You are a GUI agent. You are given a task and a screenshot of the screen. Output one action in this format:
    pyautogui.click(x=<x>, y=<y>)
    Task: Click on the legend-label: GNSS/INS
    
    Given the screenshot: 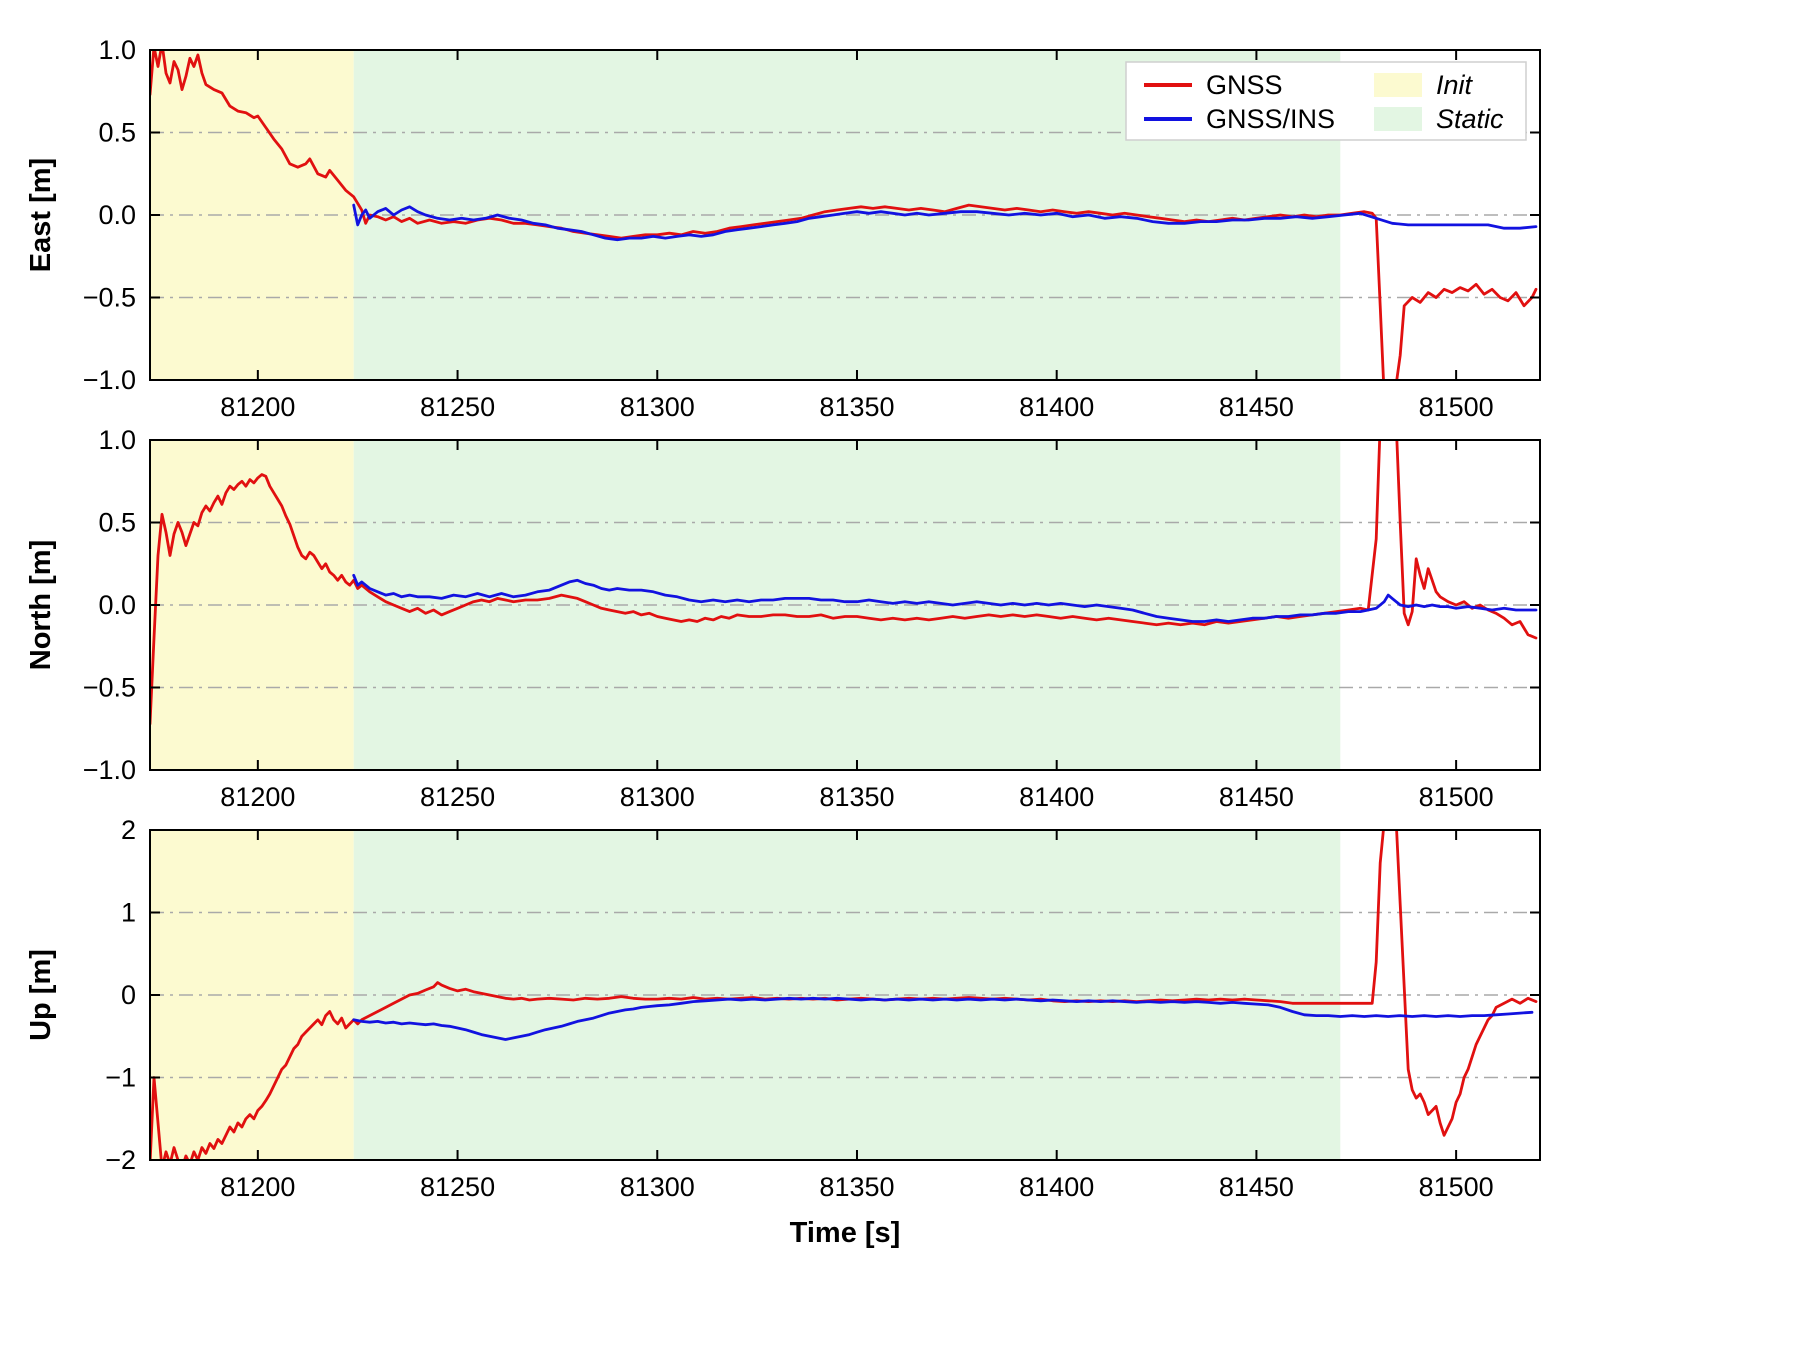 What is the action you would take?
    pyautogui.click(x=1270, y=119)
    